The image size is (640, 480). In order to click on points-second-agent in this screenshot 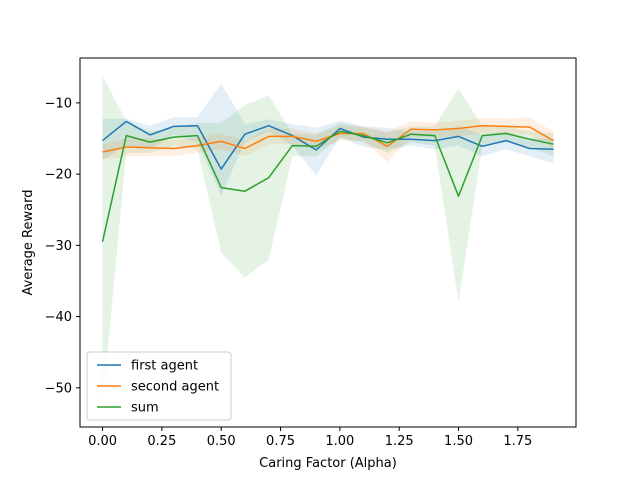, I will do `click(328, 139)`.